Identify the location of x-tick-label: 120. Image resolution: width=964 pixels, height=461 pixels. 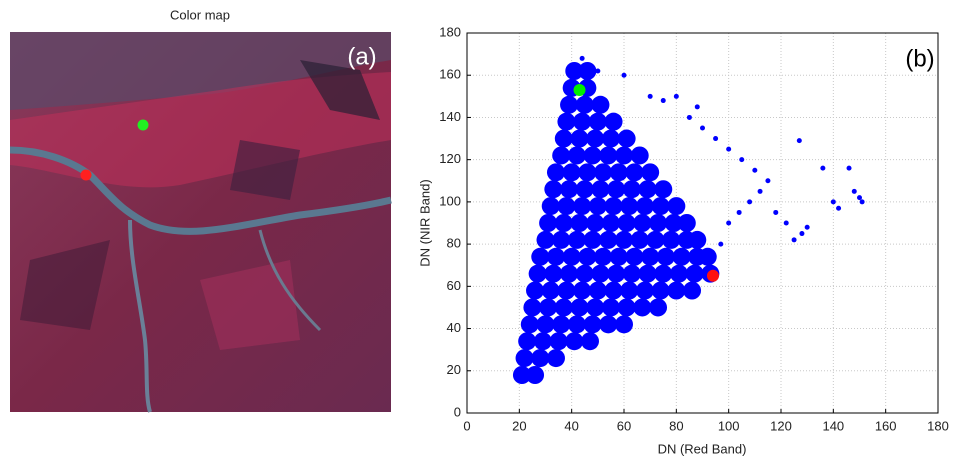
(781, 425).